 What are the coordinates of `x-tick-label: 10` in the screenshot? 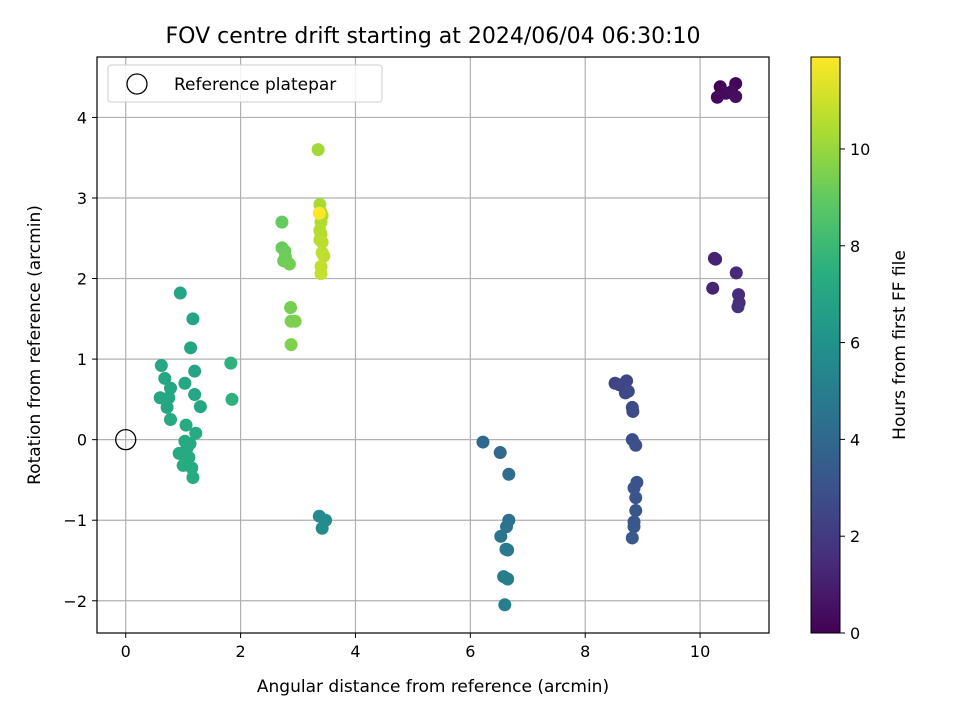 It's located at (700, 651).